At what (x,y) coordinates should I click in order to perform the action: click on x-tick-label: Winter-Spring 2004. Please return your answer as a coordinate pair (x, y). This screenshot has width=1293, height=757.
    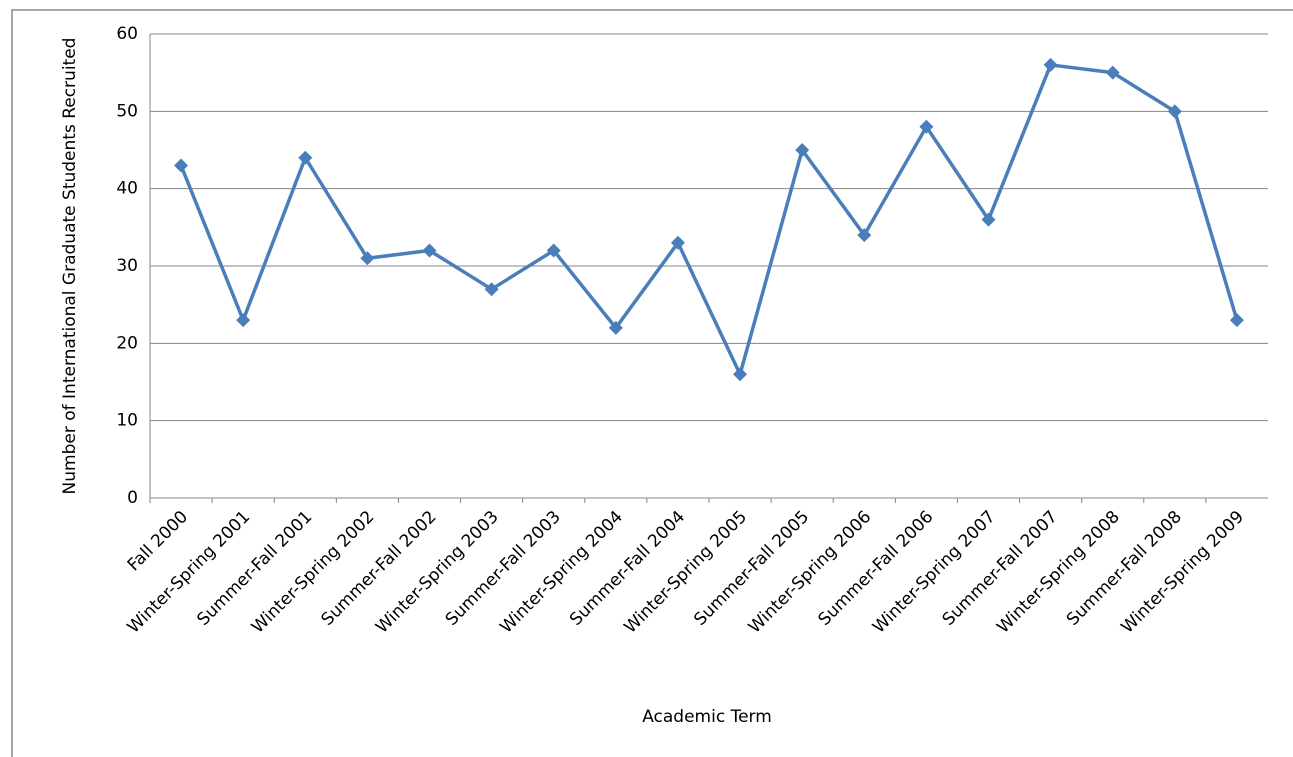
    Looking at the image, I should click on (561, 572).